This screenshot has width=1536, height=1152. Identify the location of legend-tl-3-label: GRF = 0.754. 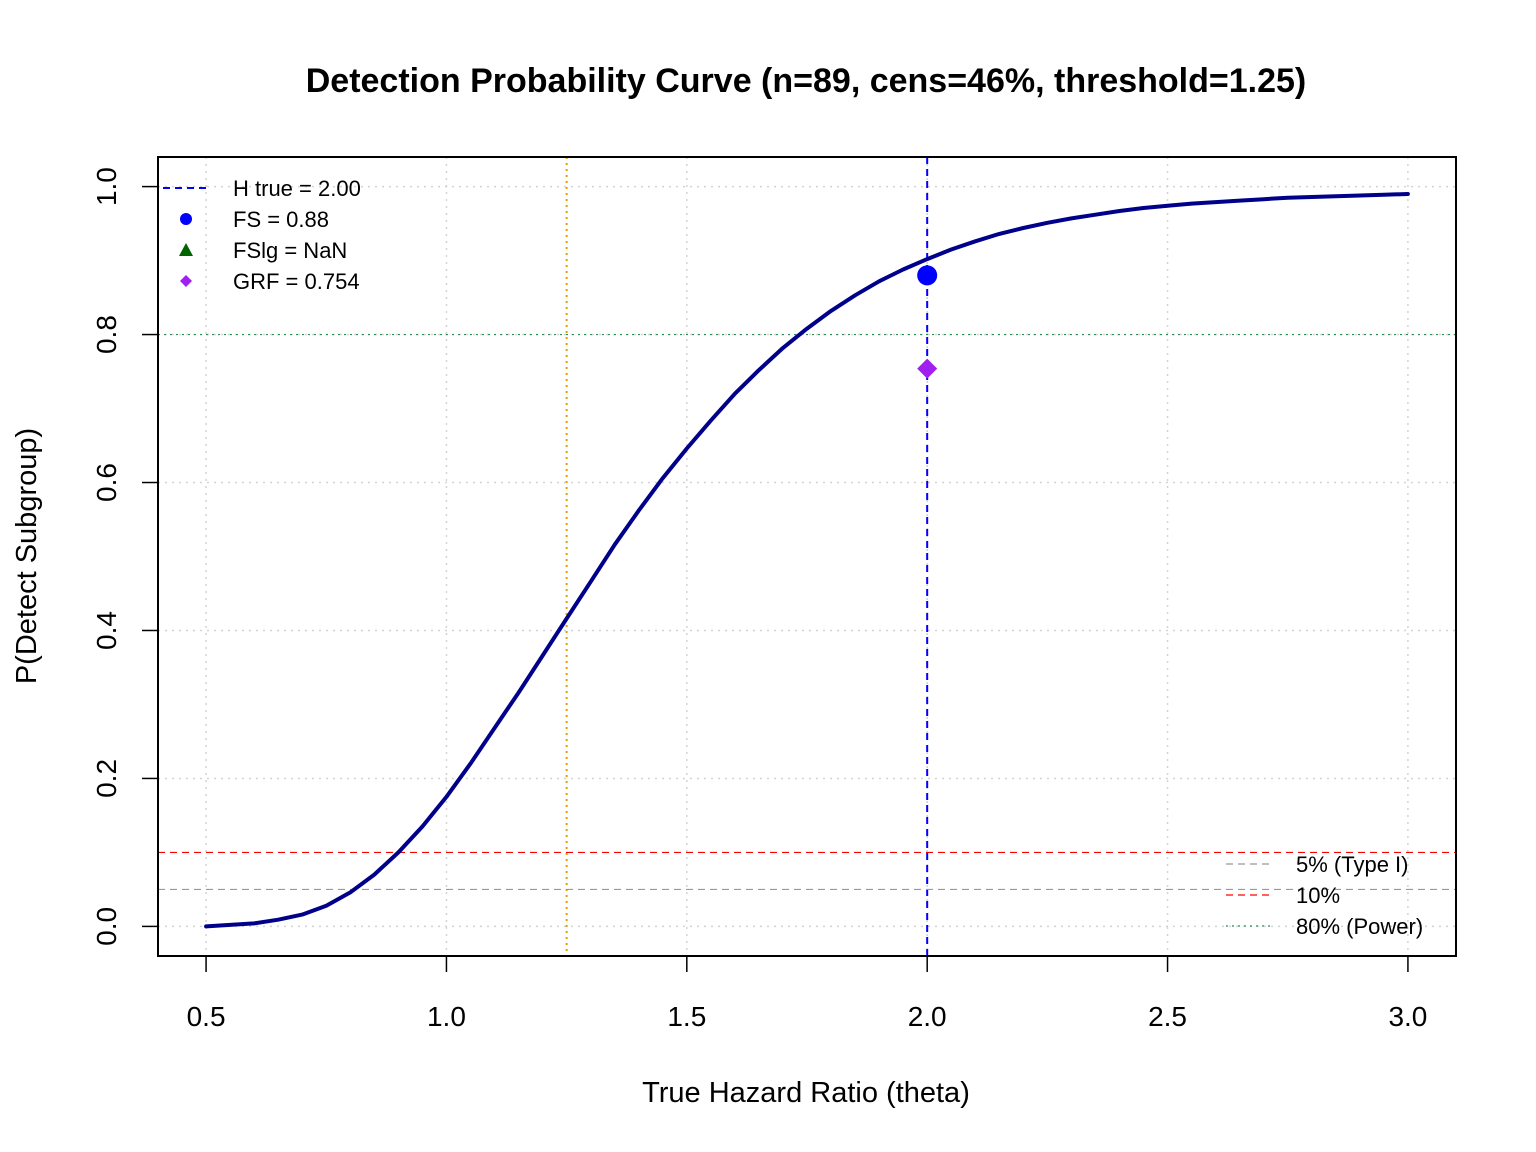
(296, 281).